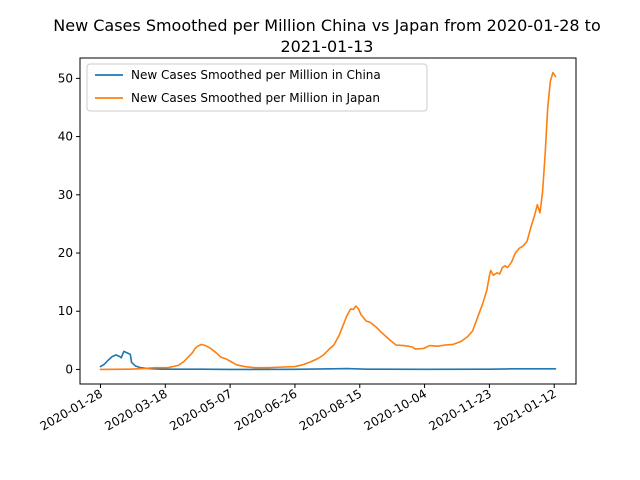 The height and width of the screenshot is (480, 640). Describe the element at coordinates (69, 369) in the screenshot. I see `y-tick-label: 0` at that location.